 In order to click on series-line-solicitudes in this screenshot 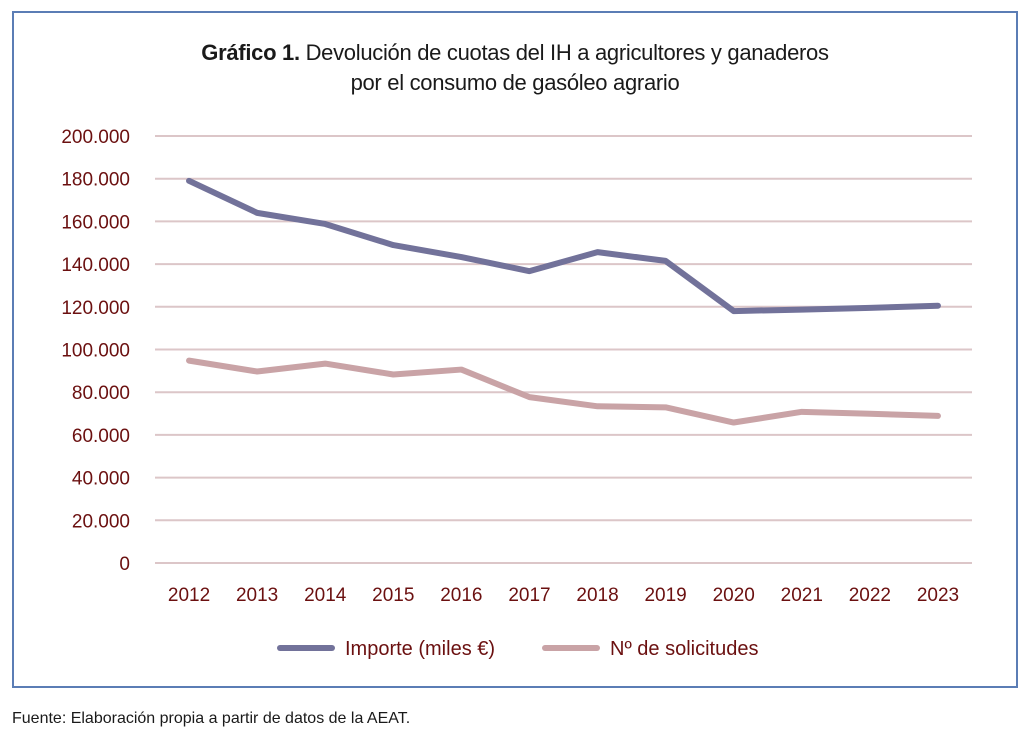, I will do `click(563, 391)`.